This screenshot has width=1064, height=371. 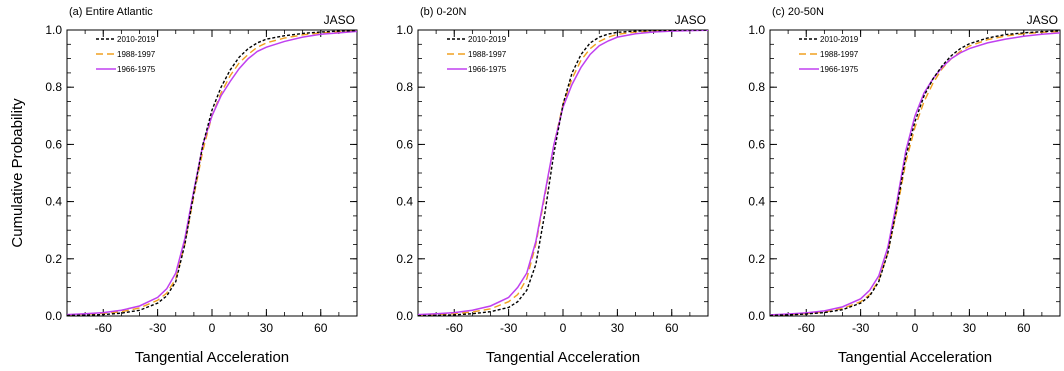 I want to click on panel-title: (c) 20-50N, so click(x=798, y=12).